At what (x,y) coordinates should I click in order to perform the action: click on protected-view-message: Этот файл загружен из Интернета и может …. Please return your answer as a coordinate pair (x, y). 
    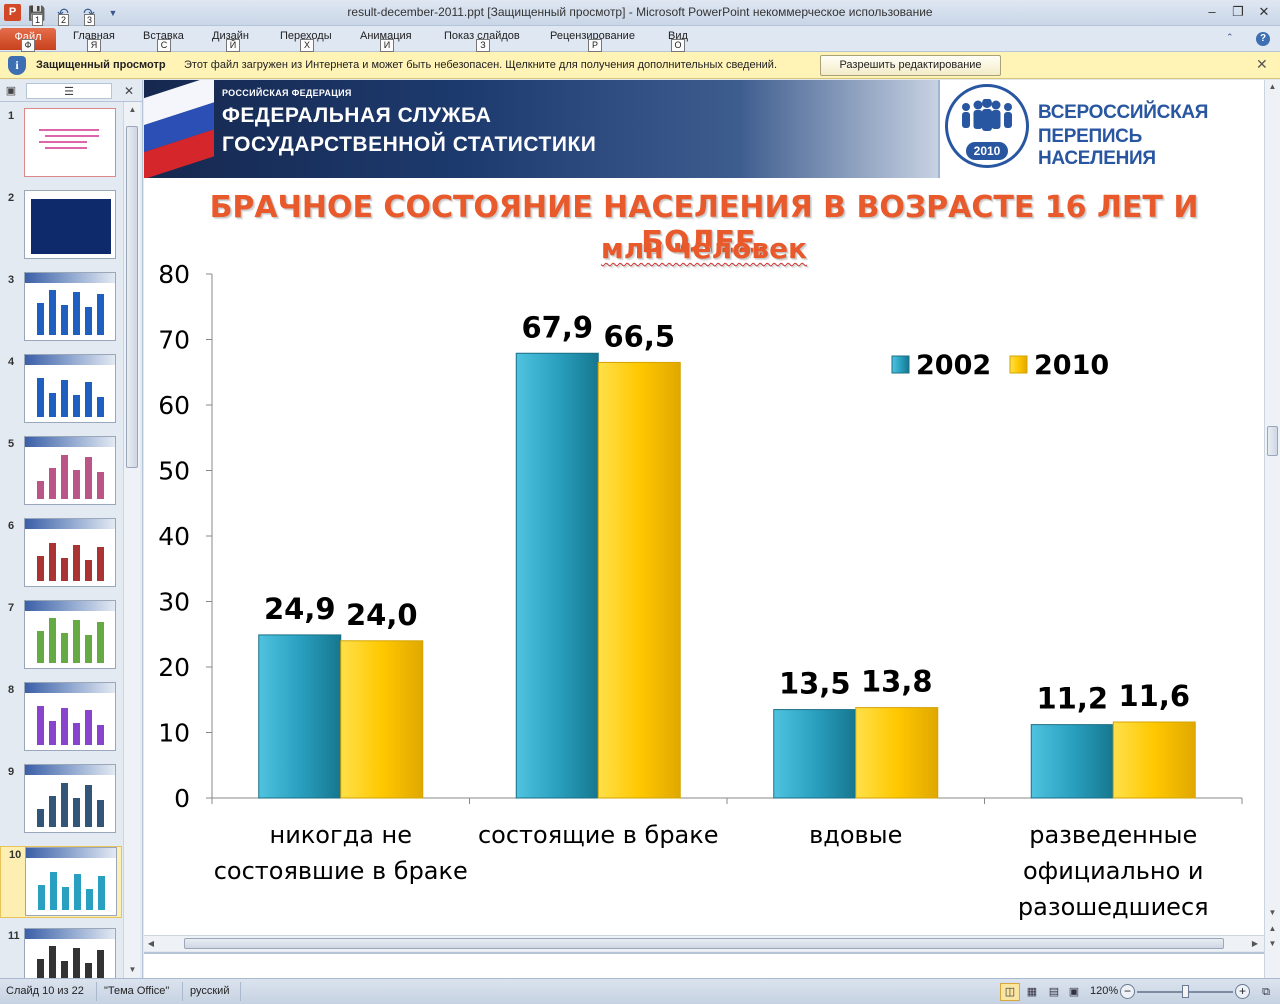
    Looking at the image, I should click on (480, 65).